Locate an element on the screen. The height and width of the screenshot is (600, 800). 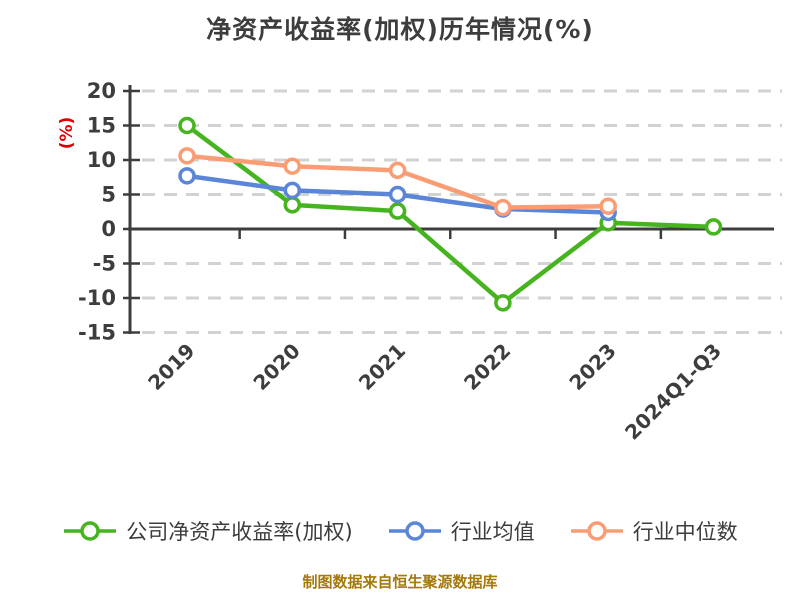
x-tick-label: 2021 is located at coordinates (382, 367).